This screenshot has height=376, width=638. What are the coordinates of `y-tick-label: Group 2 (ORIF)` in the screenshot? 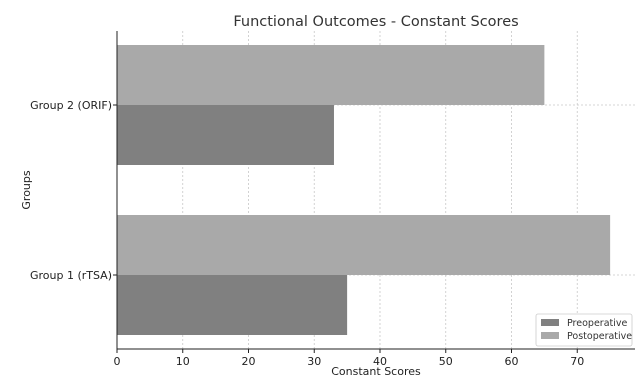 It's located at (71, 105).